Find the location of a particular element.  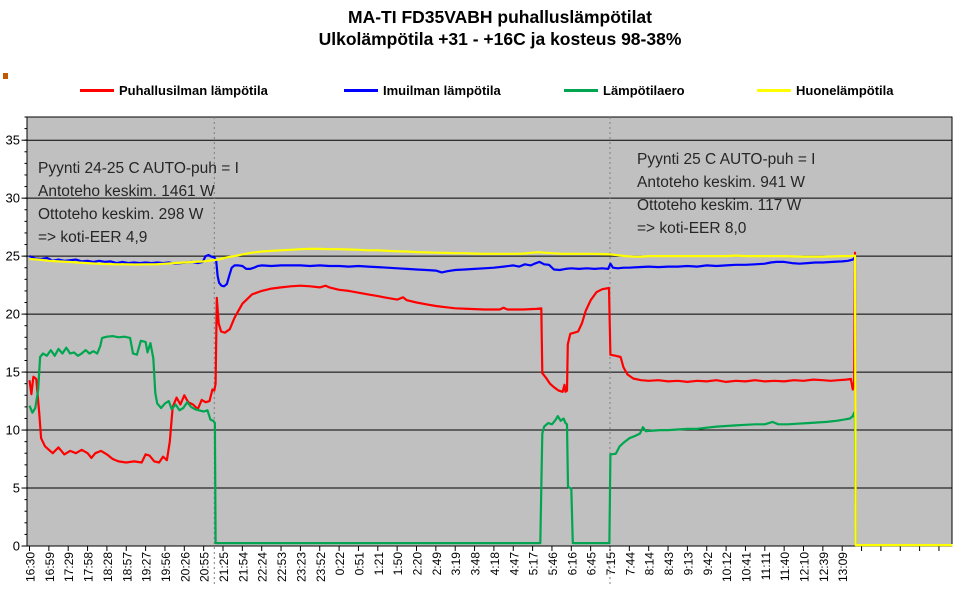

annotation-line: => koti-EER 8,0 is located at coordinates (692, 228).